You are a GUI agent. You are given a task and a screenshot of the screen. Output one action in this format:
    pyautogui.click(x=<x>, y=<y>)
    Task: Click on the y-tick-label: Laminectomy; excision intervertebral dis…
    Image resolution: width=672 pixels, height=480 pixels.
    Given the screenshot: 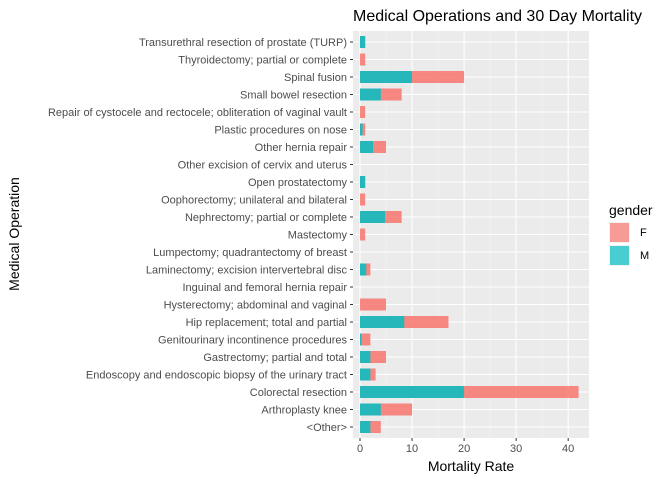 What is the action you would take?
    pyautogui.click(x=247, y=271)
    